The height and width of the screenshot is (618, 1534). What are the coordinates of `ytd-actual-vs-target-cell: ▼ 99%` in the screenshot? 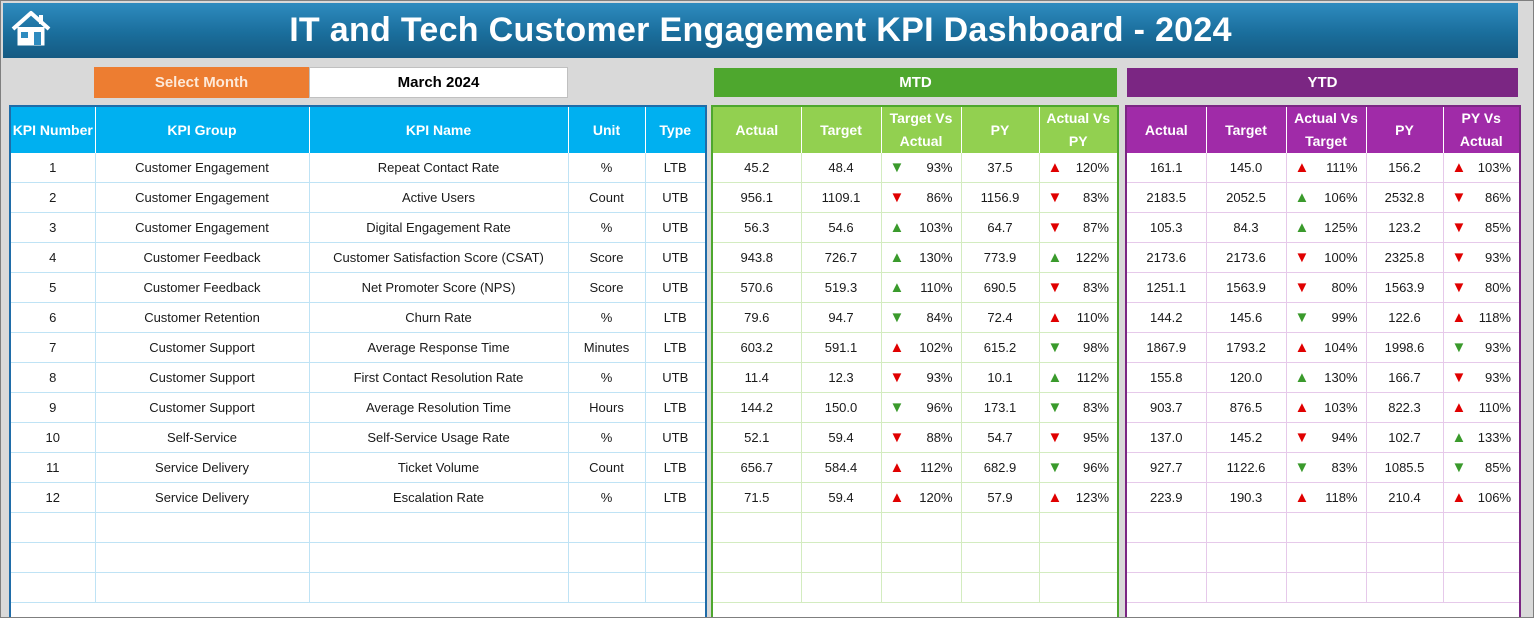 It's located at (1326, 317).